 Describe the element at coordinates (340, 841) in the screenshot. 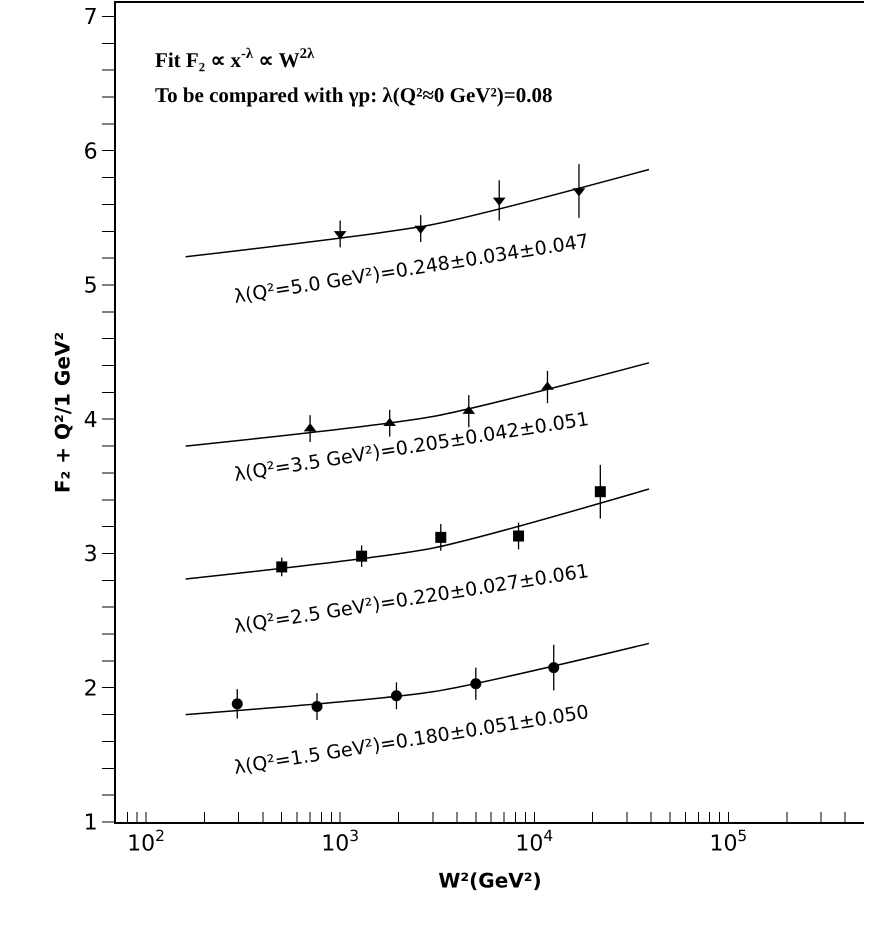

I see `x-tick-label: 10$^{3}$` at that location.